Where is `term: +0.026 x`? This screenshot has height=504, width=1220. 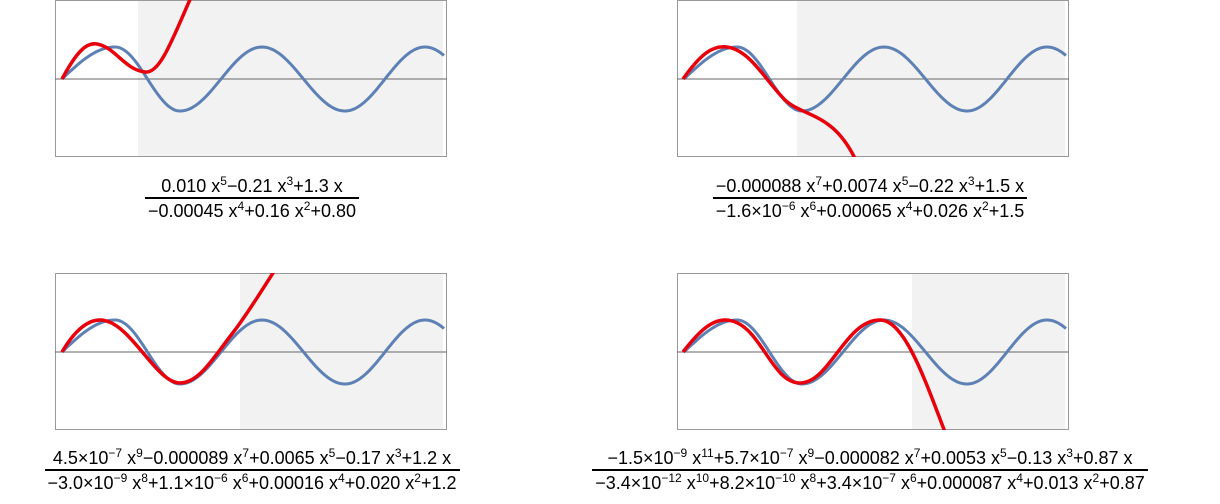 term: +0.026 x is located at coordinates (947, 211).